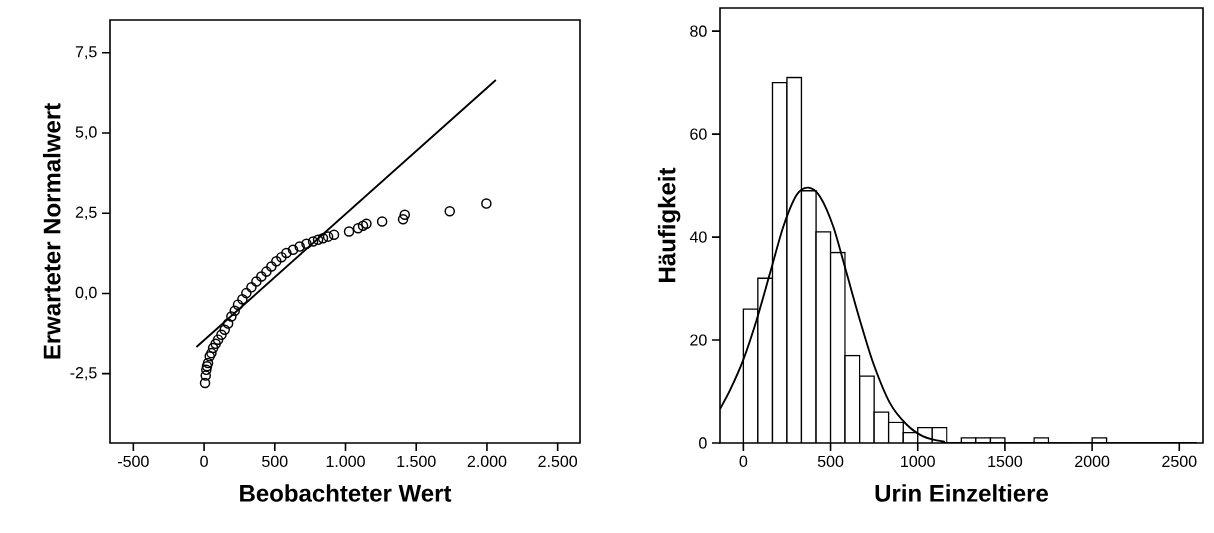  I want to click on y-tick-label: 80, so click(698, 31).